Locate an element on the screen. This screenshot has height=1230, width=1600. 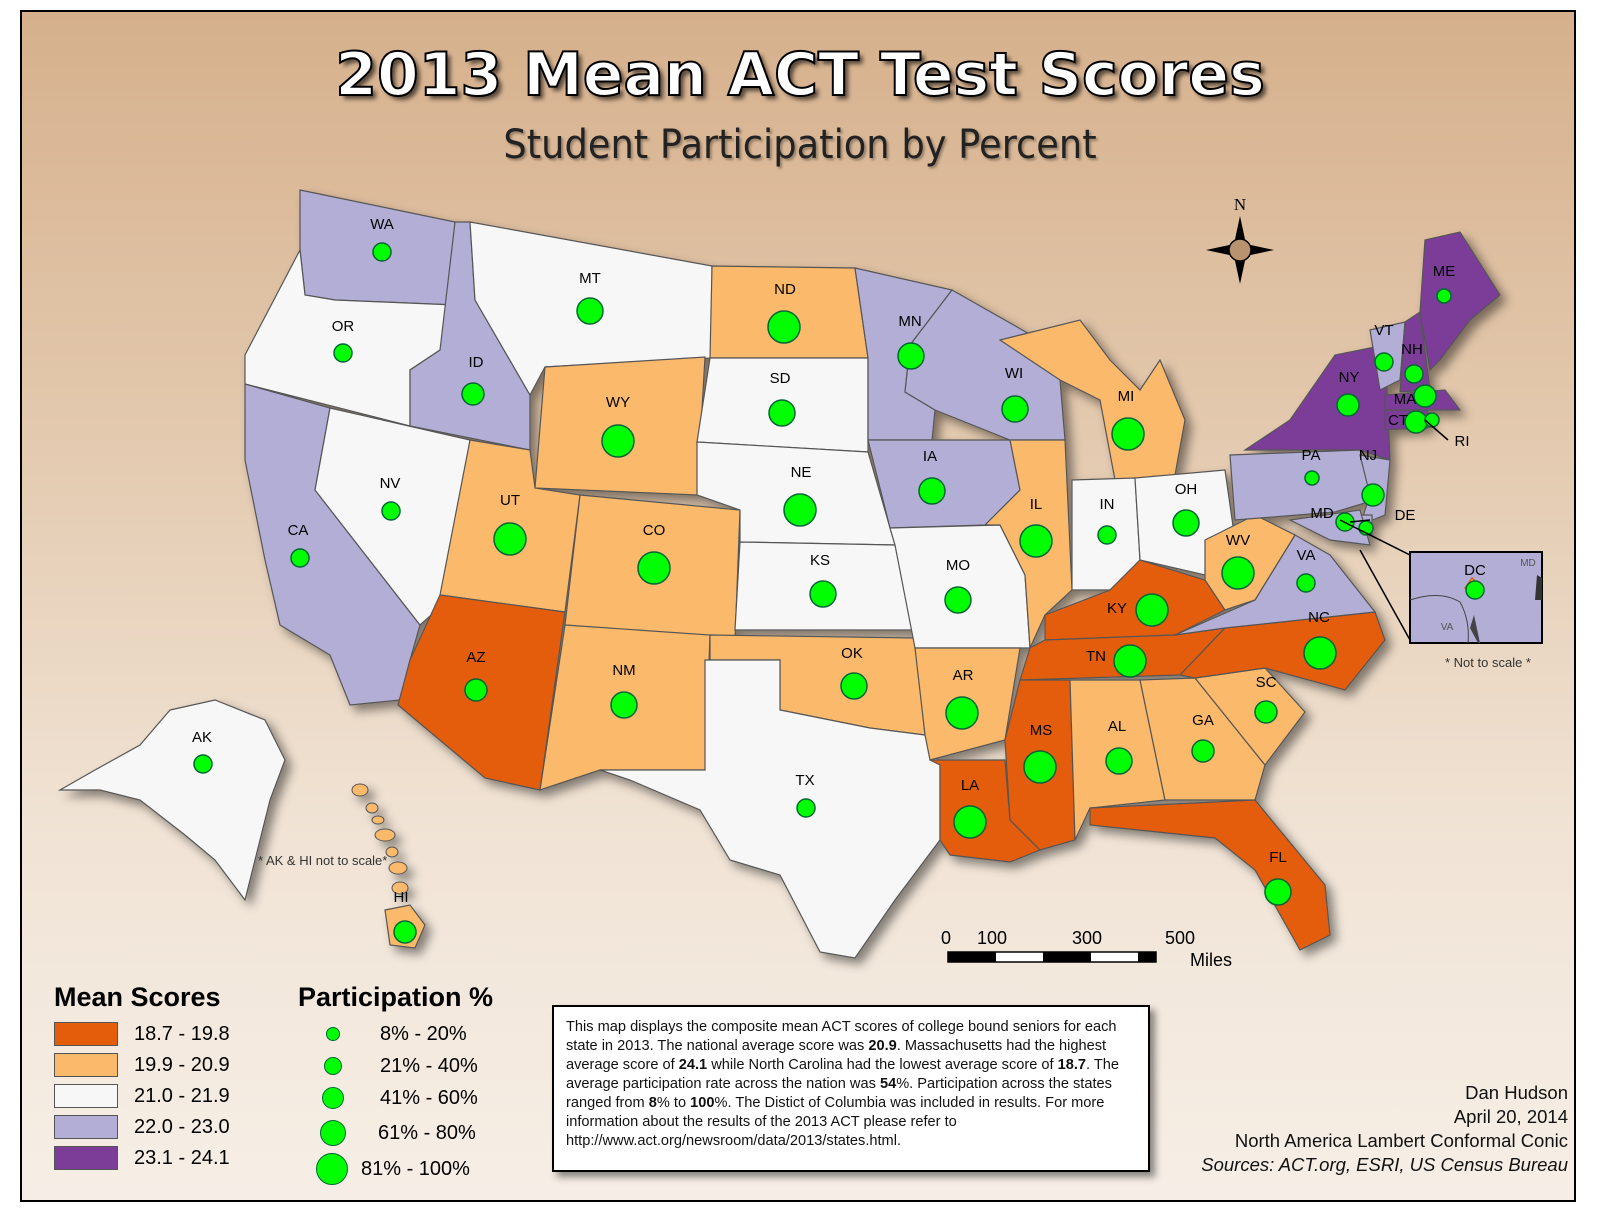
participation-dot-ne is located at coordinates (800, 510).